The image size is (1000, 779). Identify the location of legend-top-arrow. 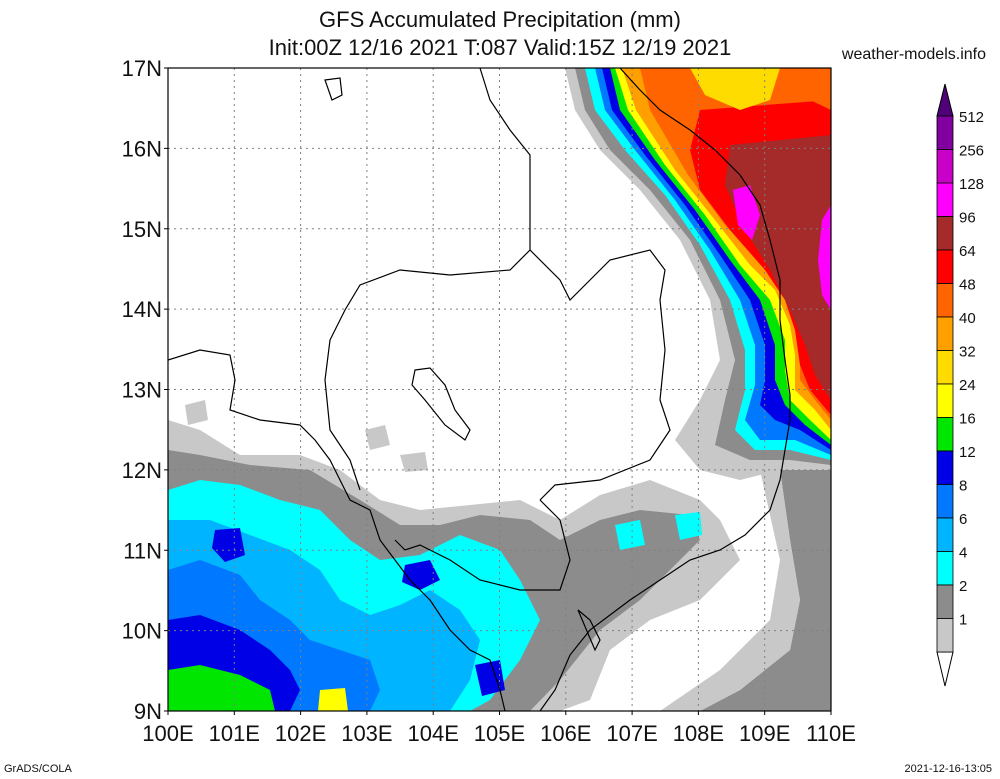
(945, 100).